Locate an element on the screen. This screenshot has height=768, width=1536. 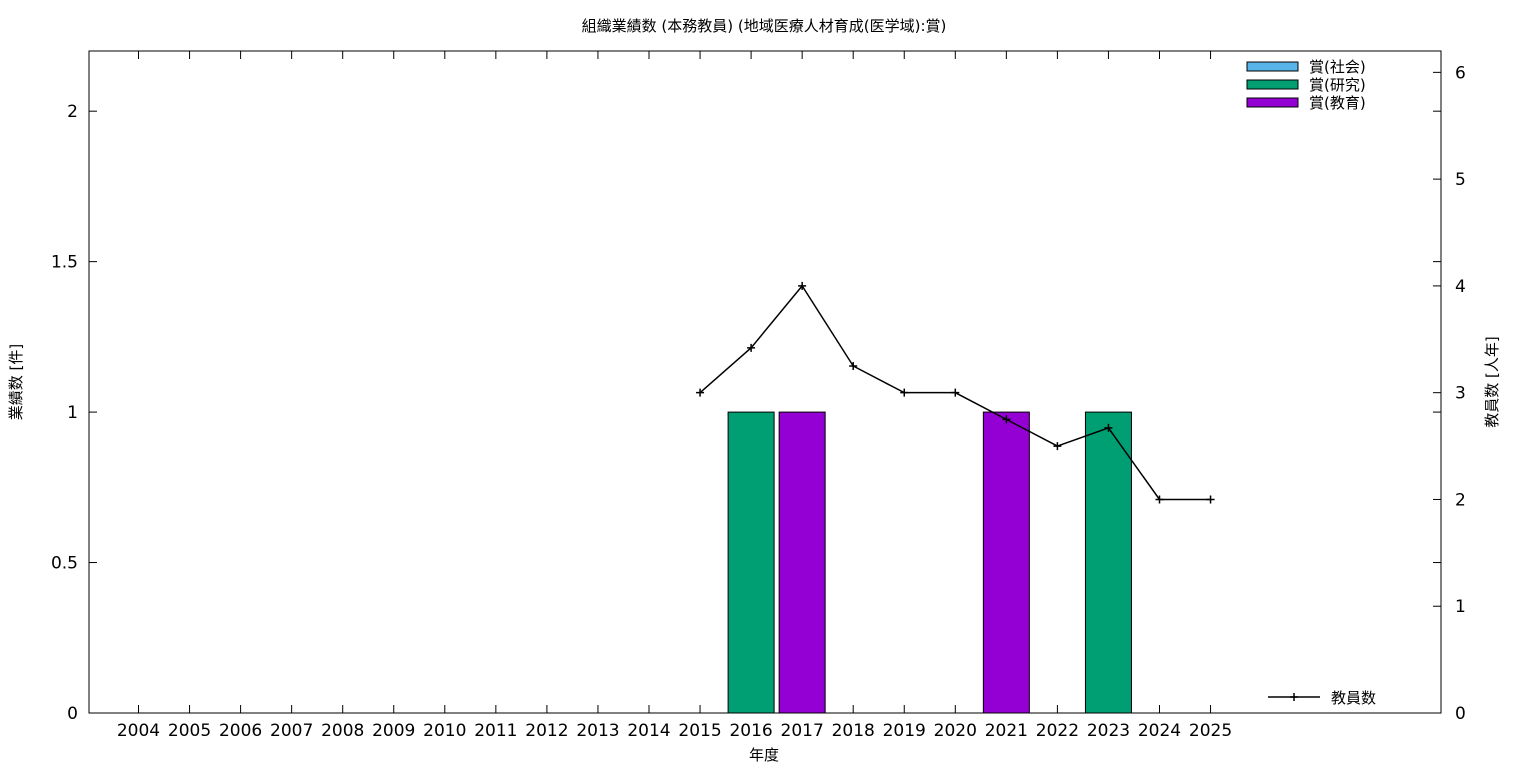
x-tick-label: 2007 is located at coordinates (291, 731).